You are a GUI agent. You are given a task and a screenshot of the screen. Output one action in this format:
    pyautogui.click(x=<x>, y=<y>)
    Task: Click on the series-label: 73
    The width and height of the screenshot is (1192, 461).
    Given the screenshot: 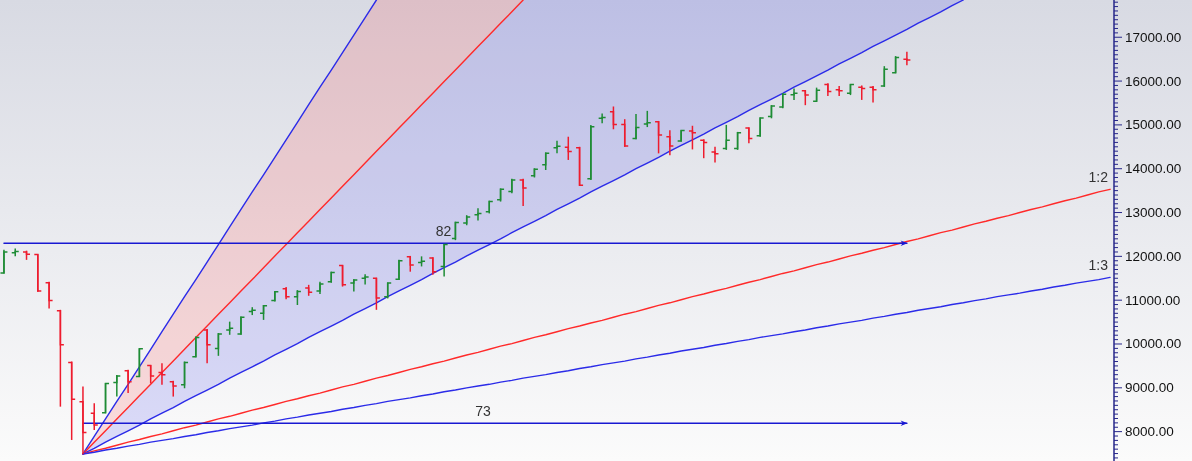 What is the action you would take?
    pyautogui.click(x=483, y=411)
    